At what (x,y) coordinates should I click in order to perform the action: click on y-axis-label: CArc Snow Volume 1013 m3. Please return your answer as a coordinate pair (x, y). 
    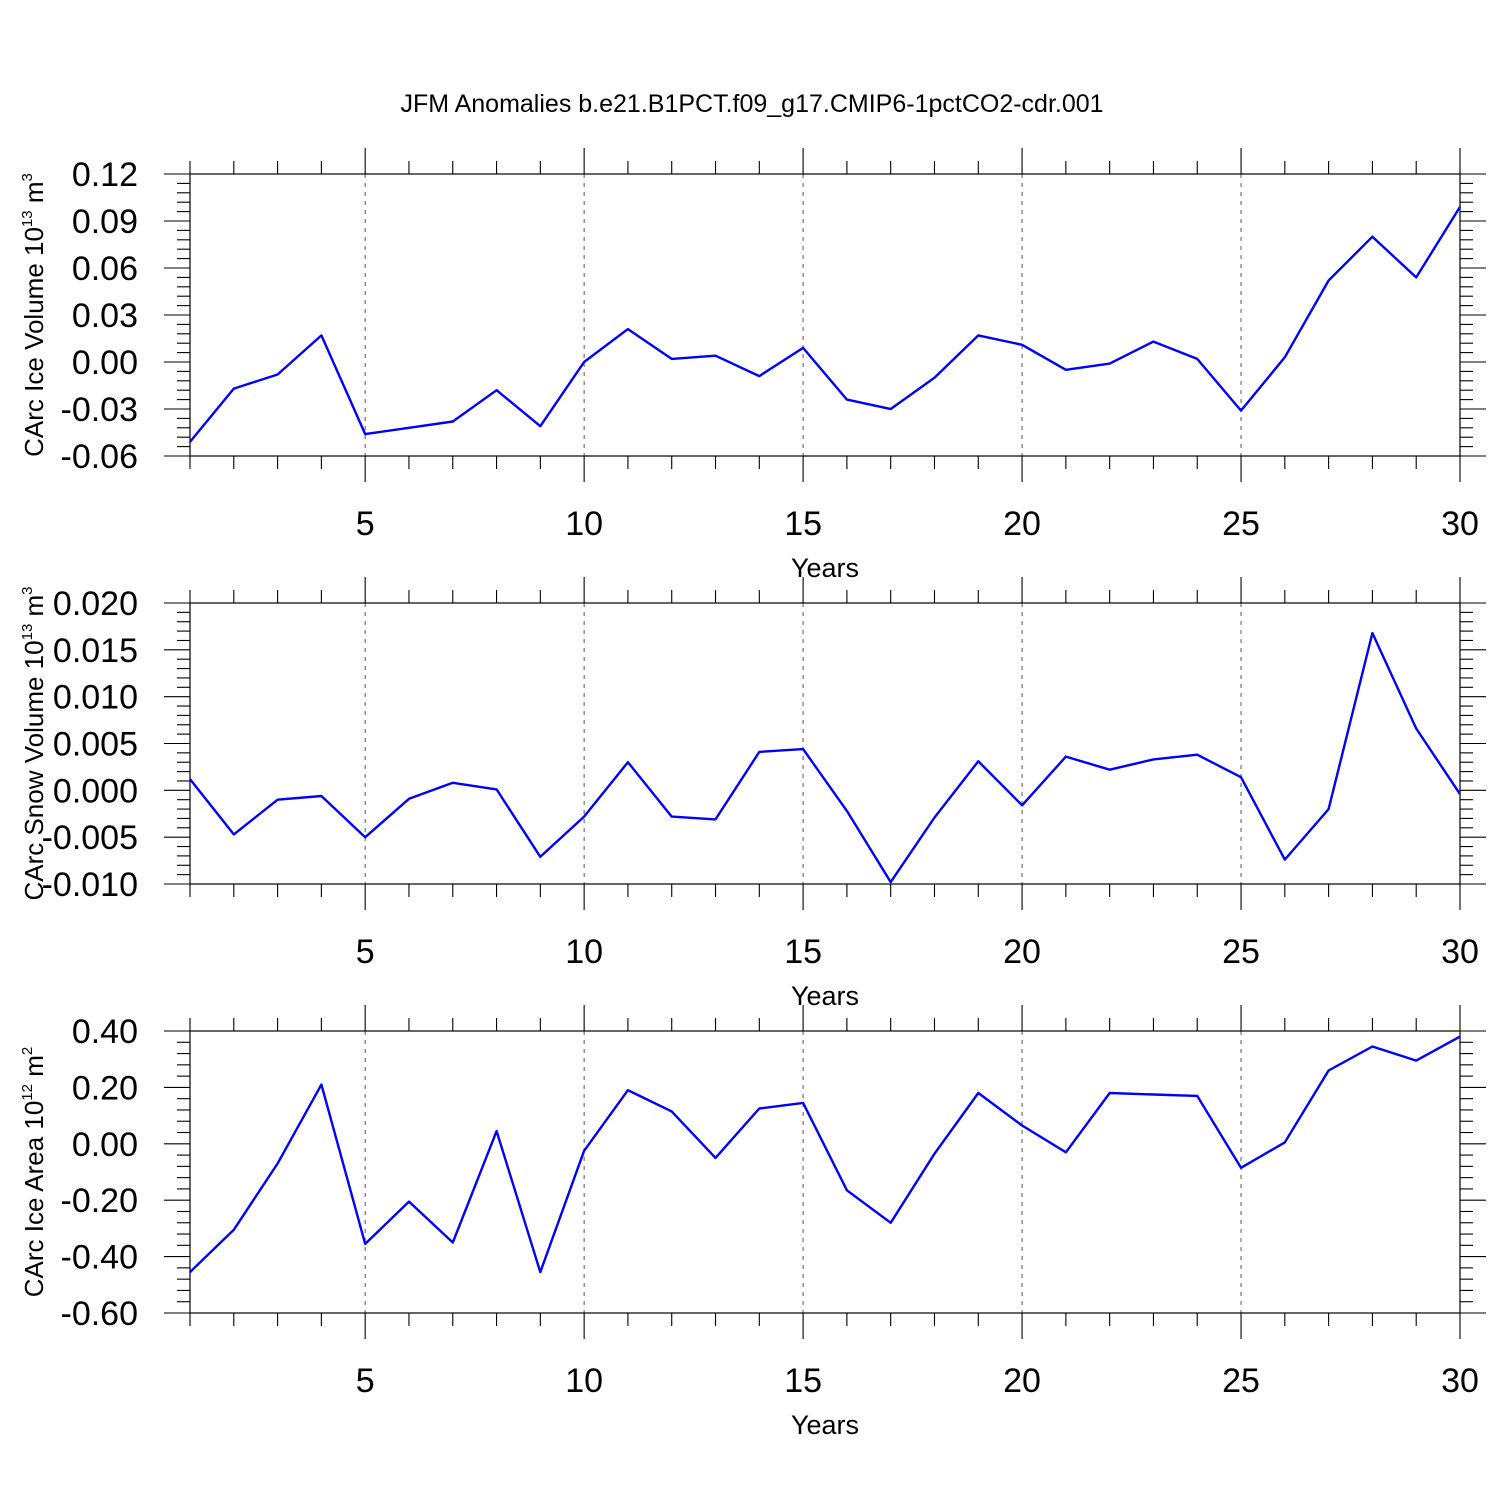
    Looking at the image, I should click on (34, 743).